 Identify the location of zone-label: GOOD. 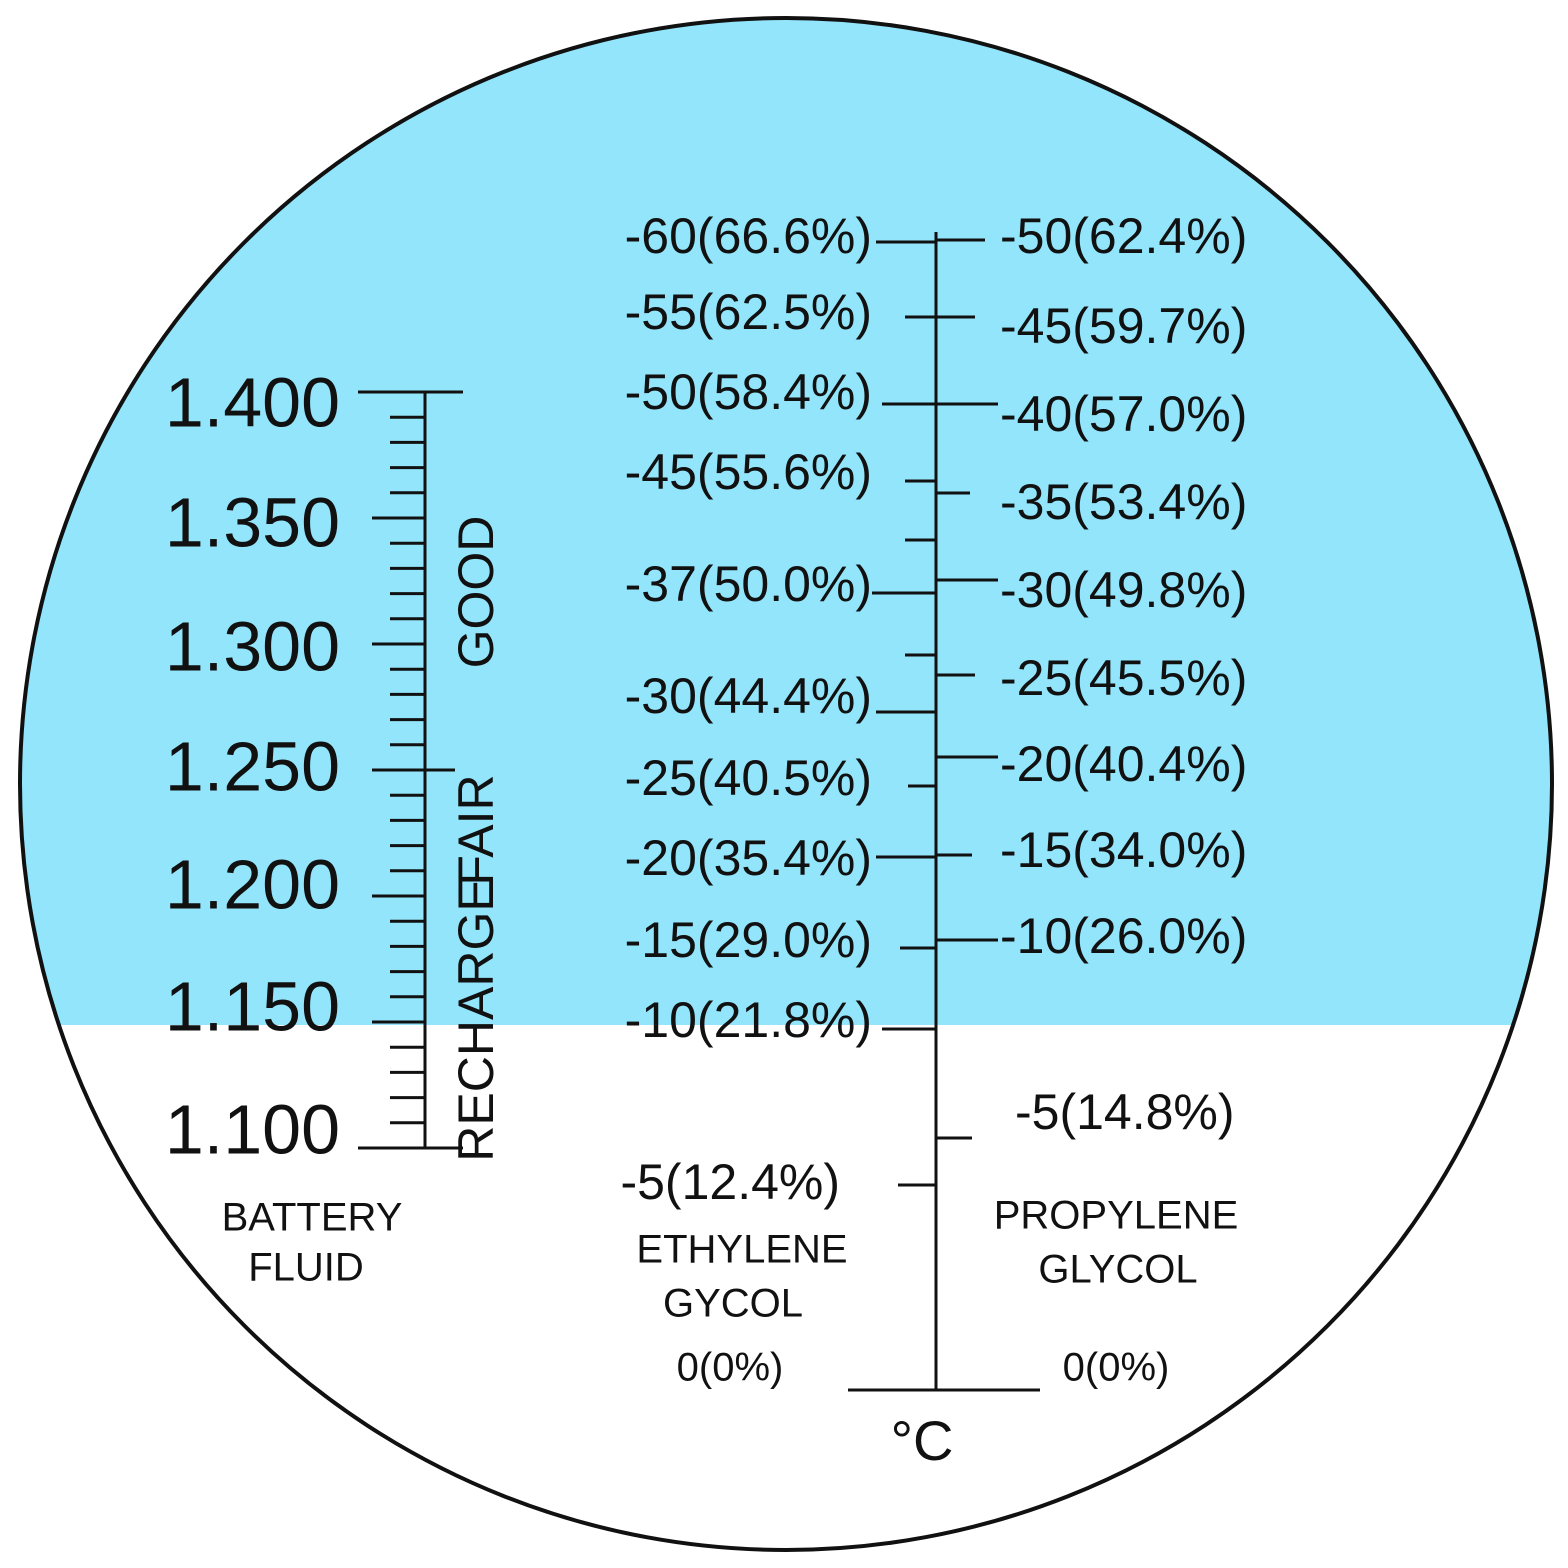
(476, 592).